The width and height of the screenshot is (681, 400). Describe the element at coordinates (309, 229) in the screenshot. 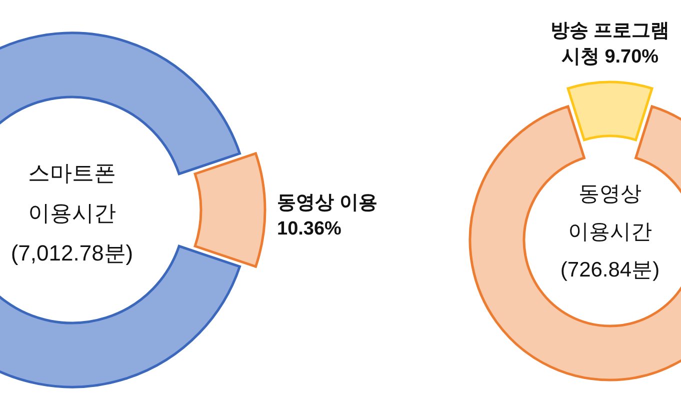

I see `data-label: 10.36%` at that location.